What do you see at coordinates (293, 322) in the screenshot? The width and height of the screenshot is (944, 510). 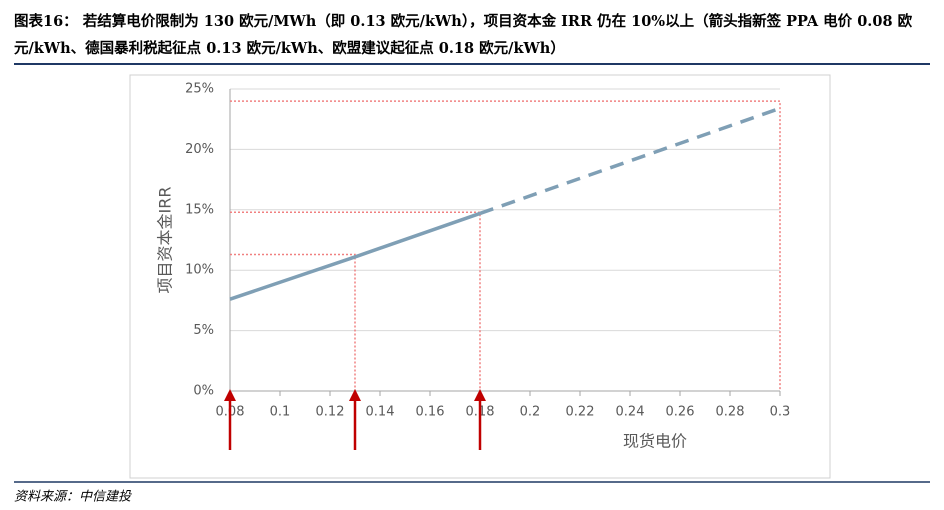 I see `reference-line` at bounding box center [293, 322].